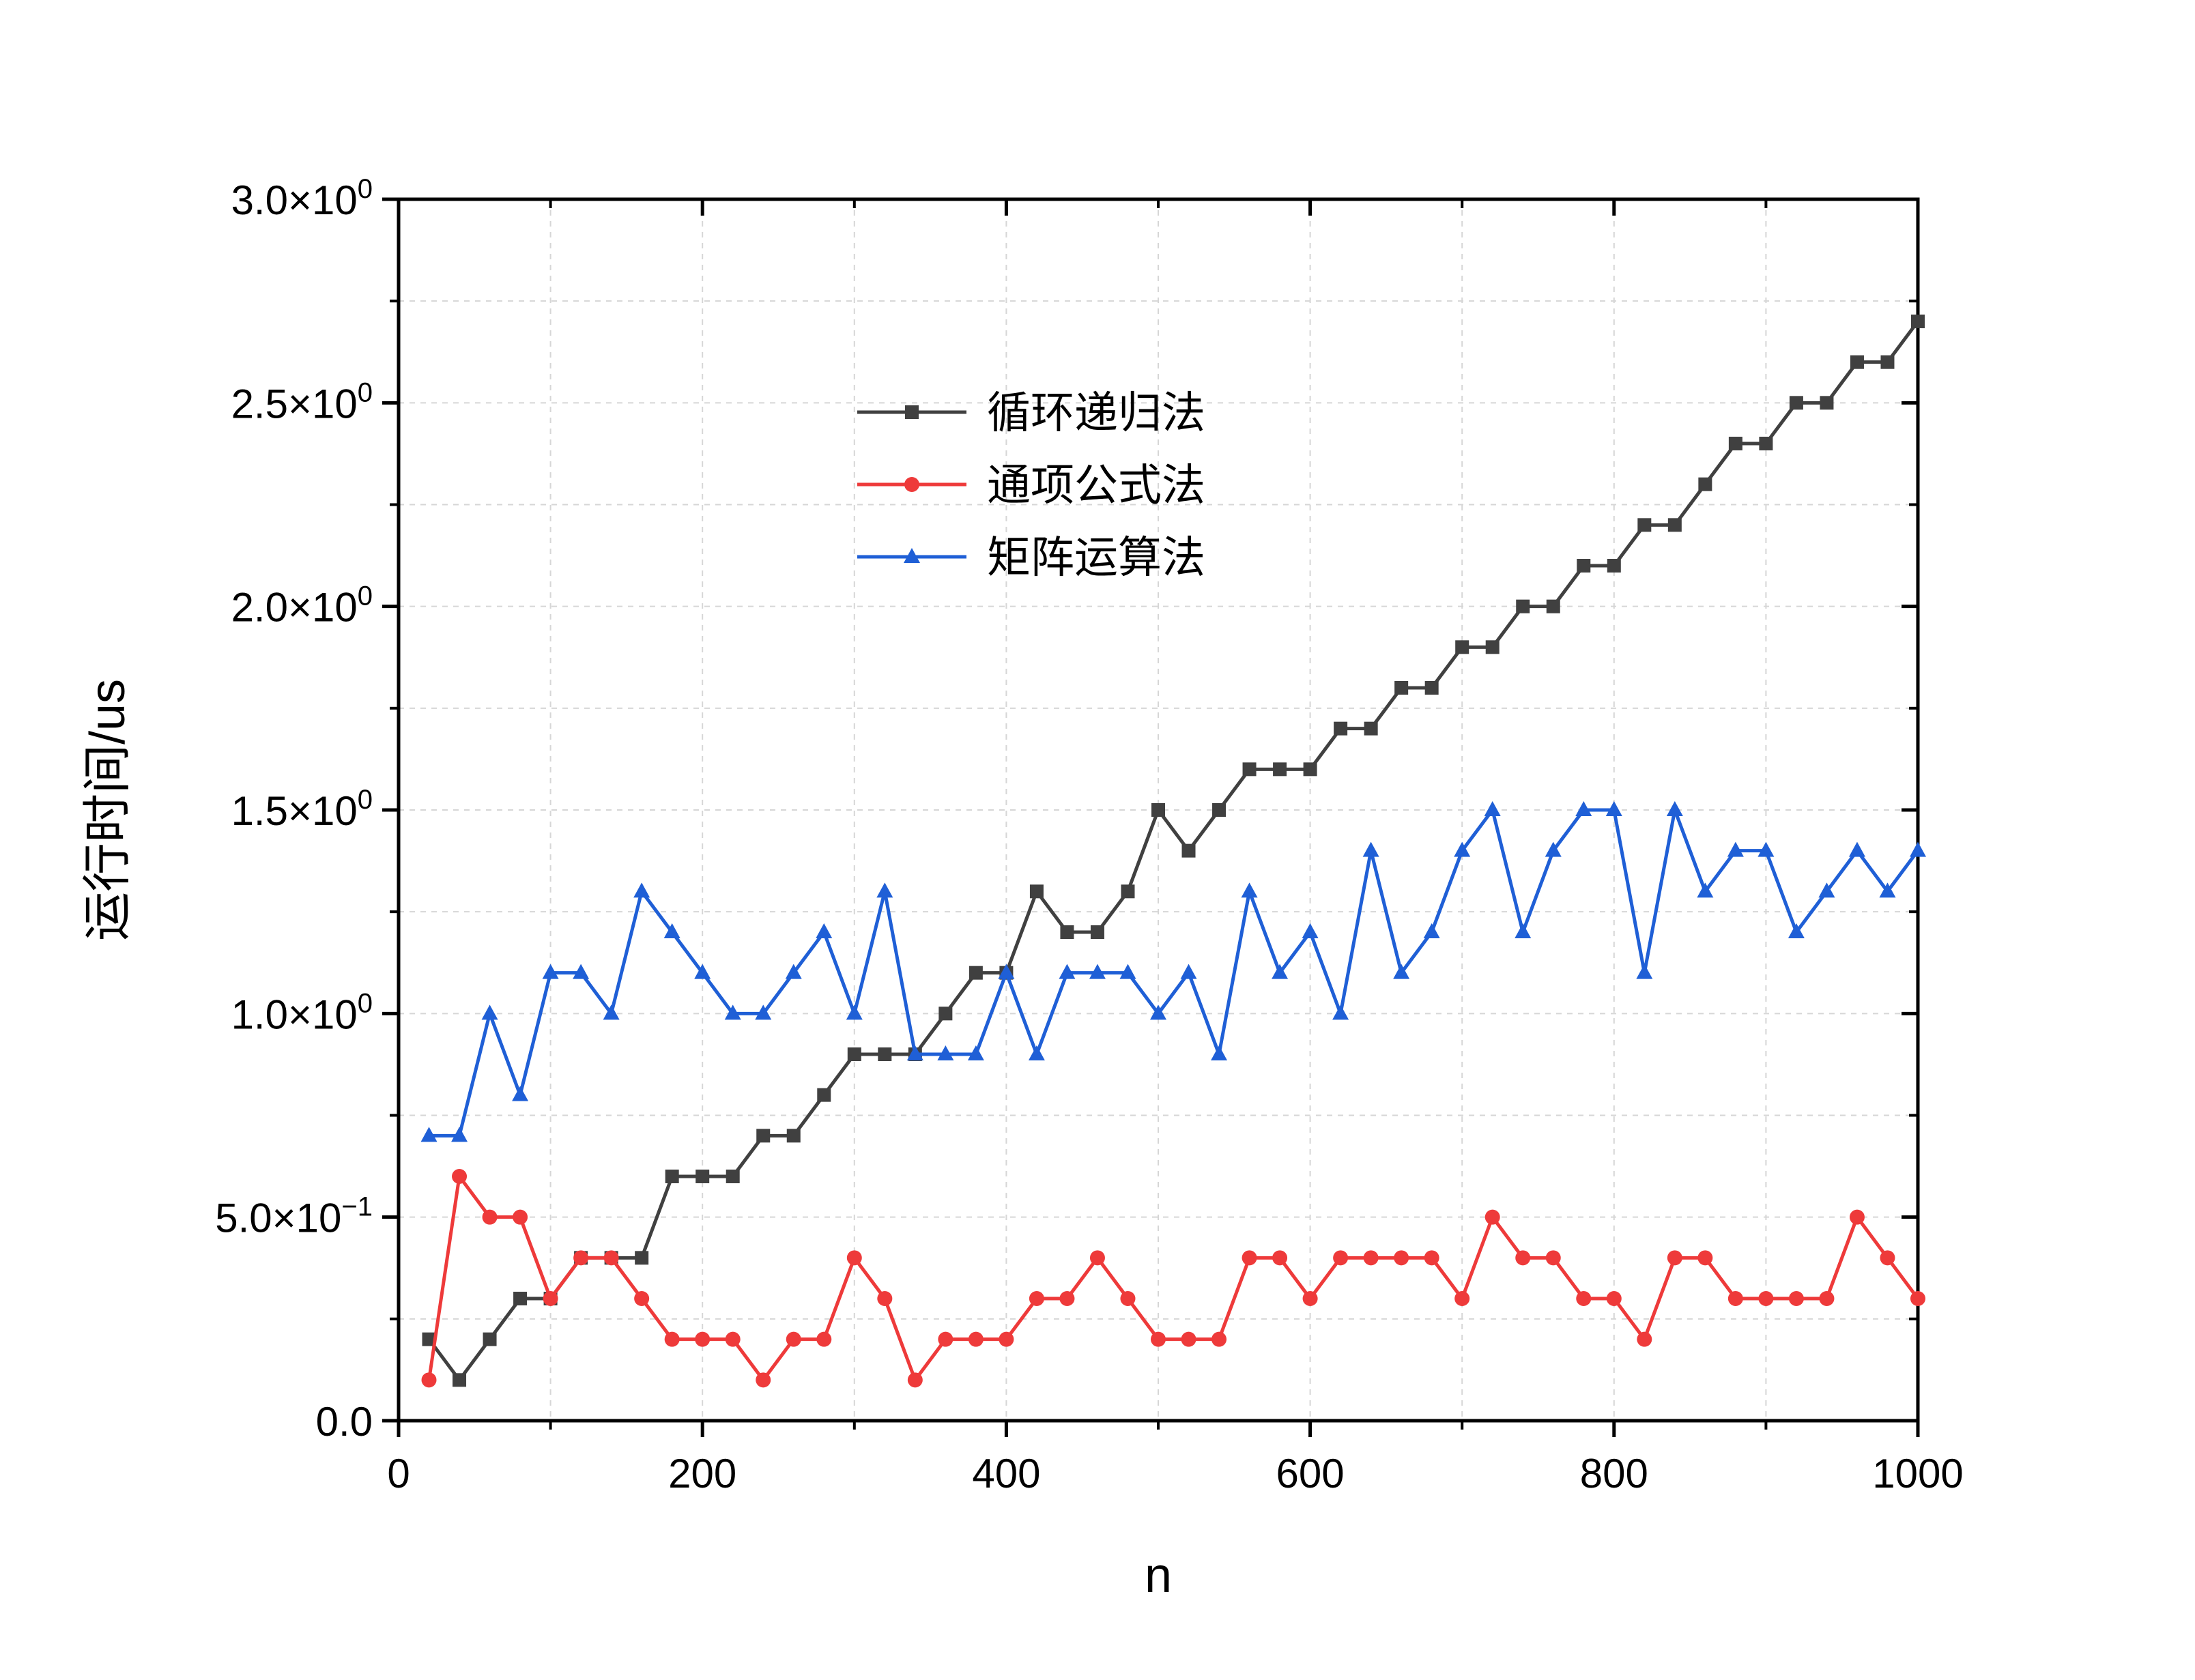 This screenshot has height=1680, width=2195. I want to click on y-axis-title: 运行时间/us, so click(108, 810).